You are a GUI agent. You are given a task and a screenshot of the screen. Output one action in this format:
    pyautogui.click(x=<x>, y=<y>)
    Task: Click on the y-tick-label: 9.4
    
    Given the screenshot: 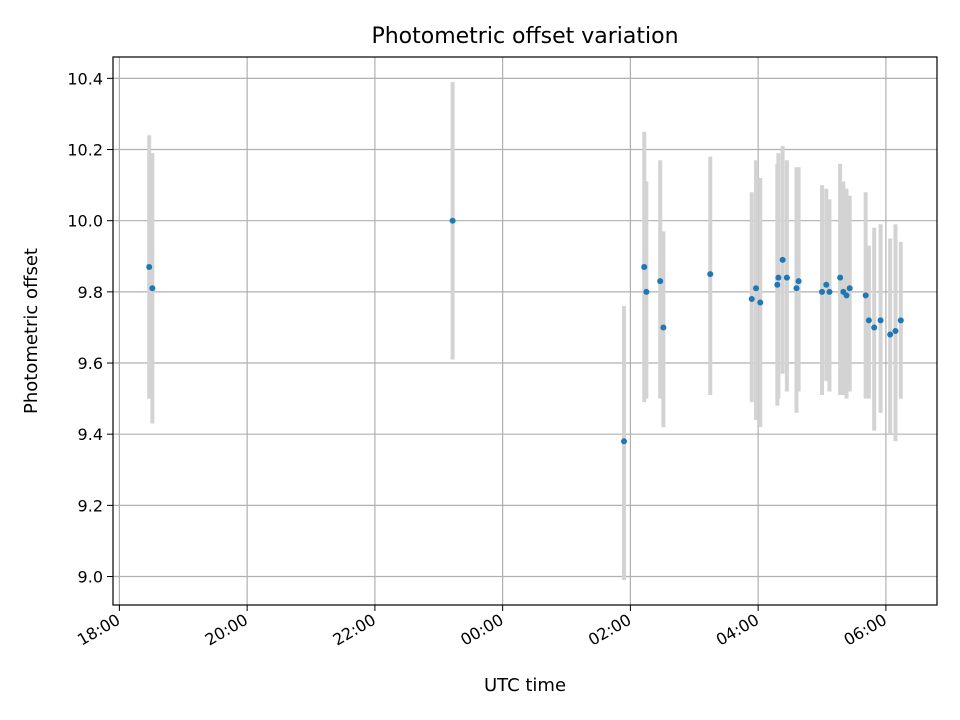 What is the action you would take?
    pyautogui.click(x=90, y=434)
    